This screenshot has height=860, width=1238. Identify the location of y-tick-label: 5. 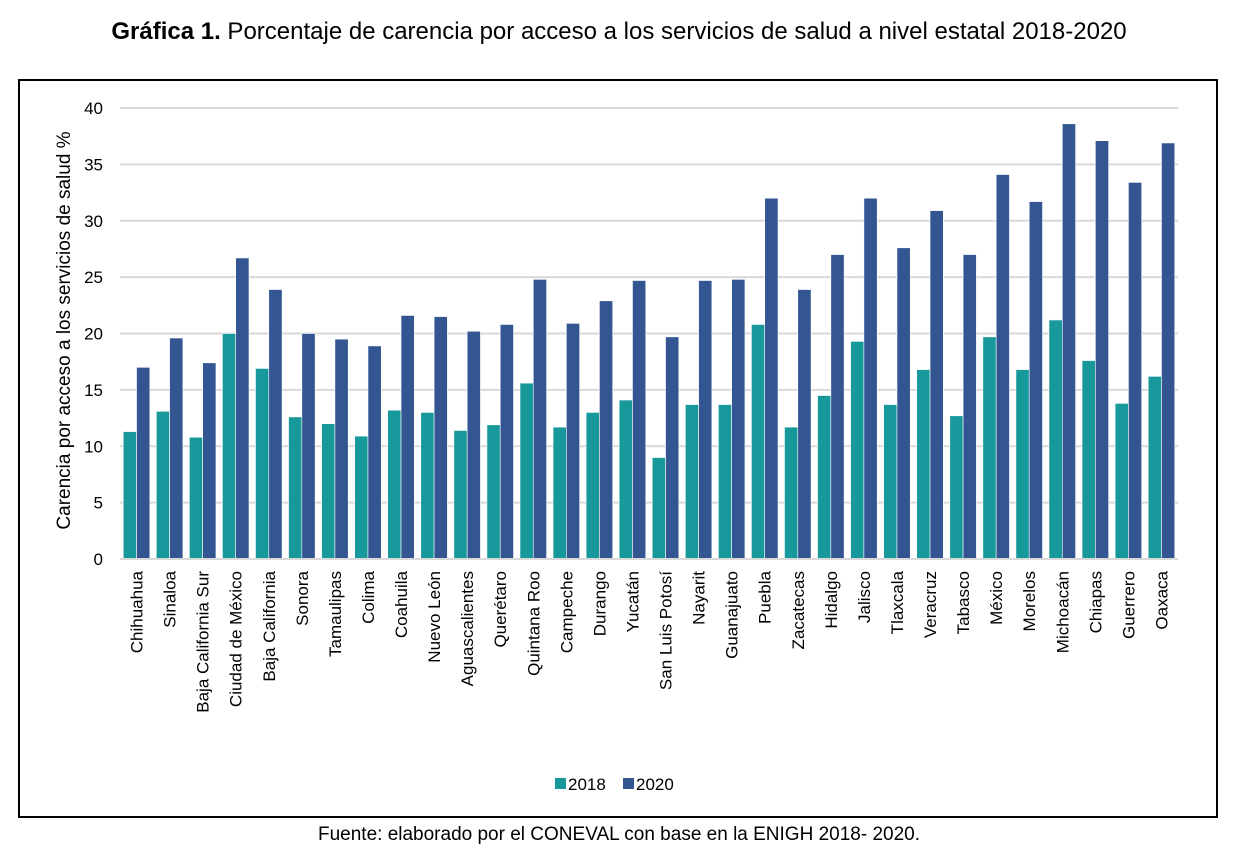
(98, 503).